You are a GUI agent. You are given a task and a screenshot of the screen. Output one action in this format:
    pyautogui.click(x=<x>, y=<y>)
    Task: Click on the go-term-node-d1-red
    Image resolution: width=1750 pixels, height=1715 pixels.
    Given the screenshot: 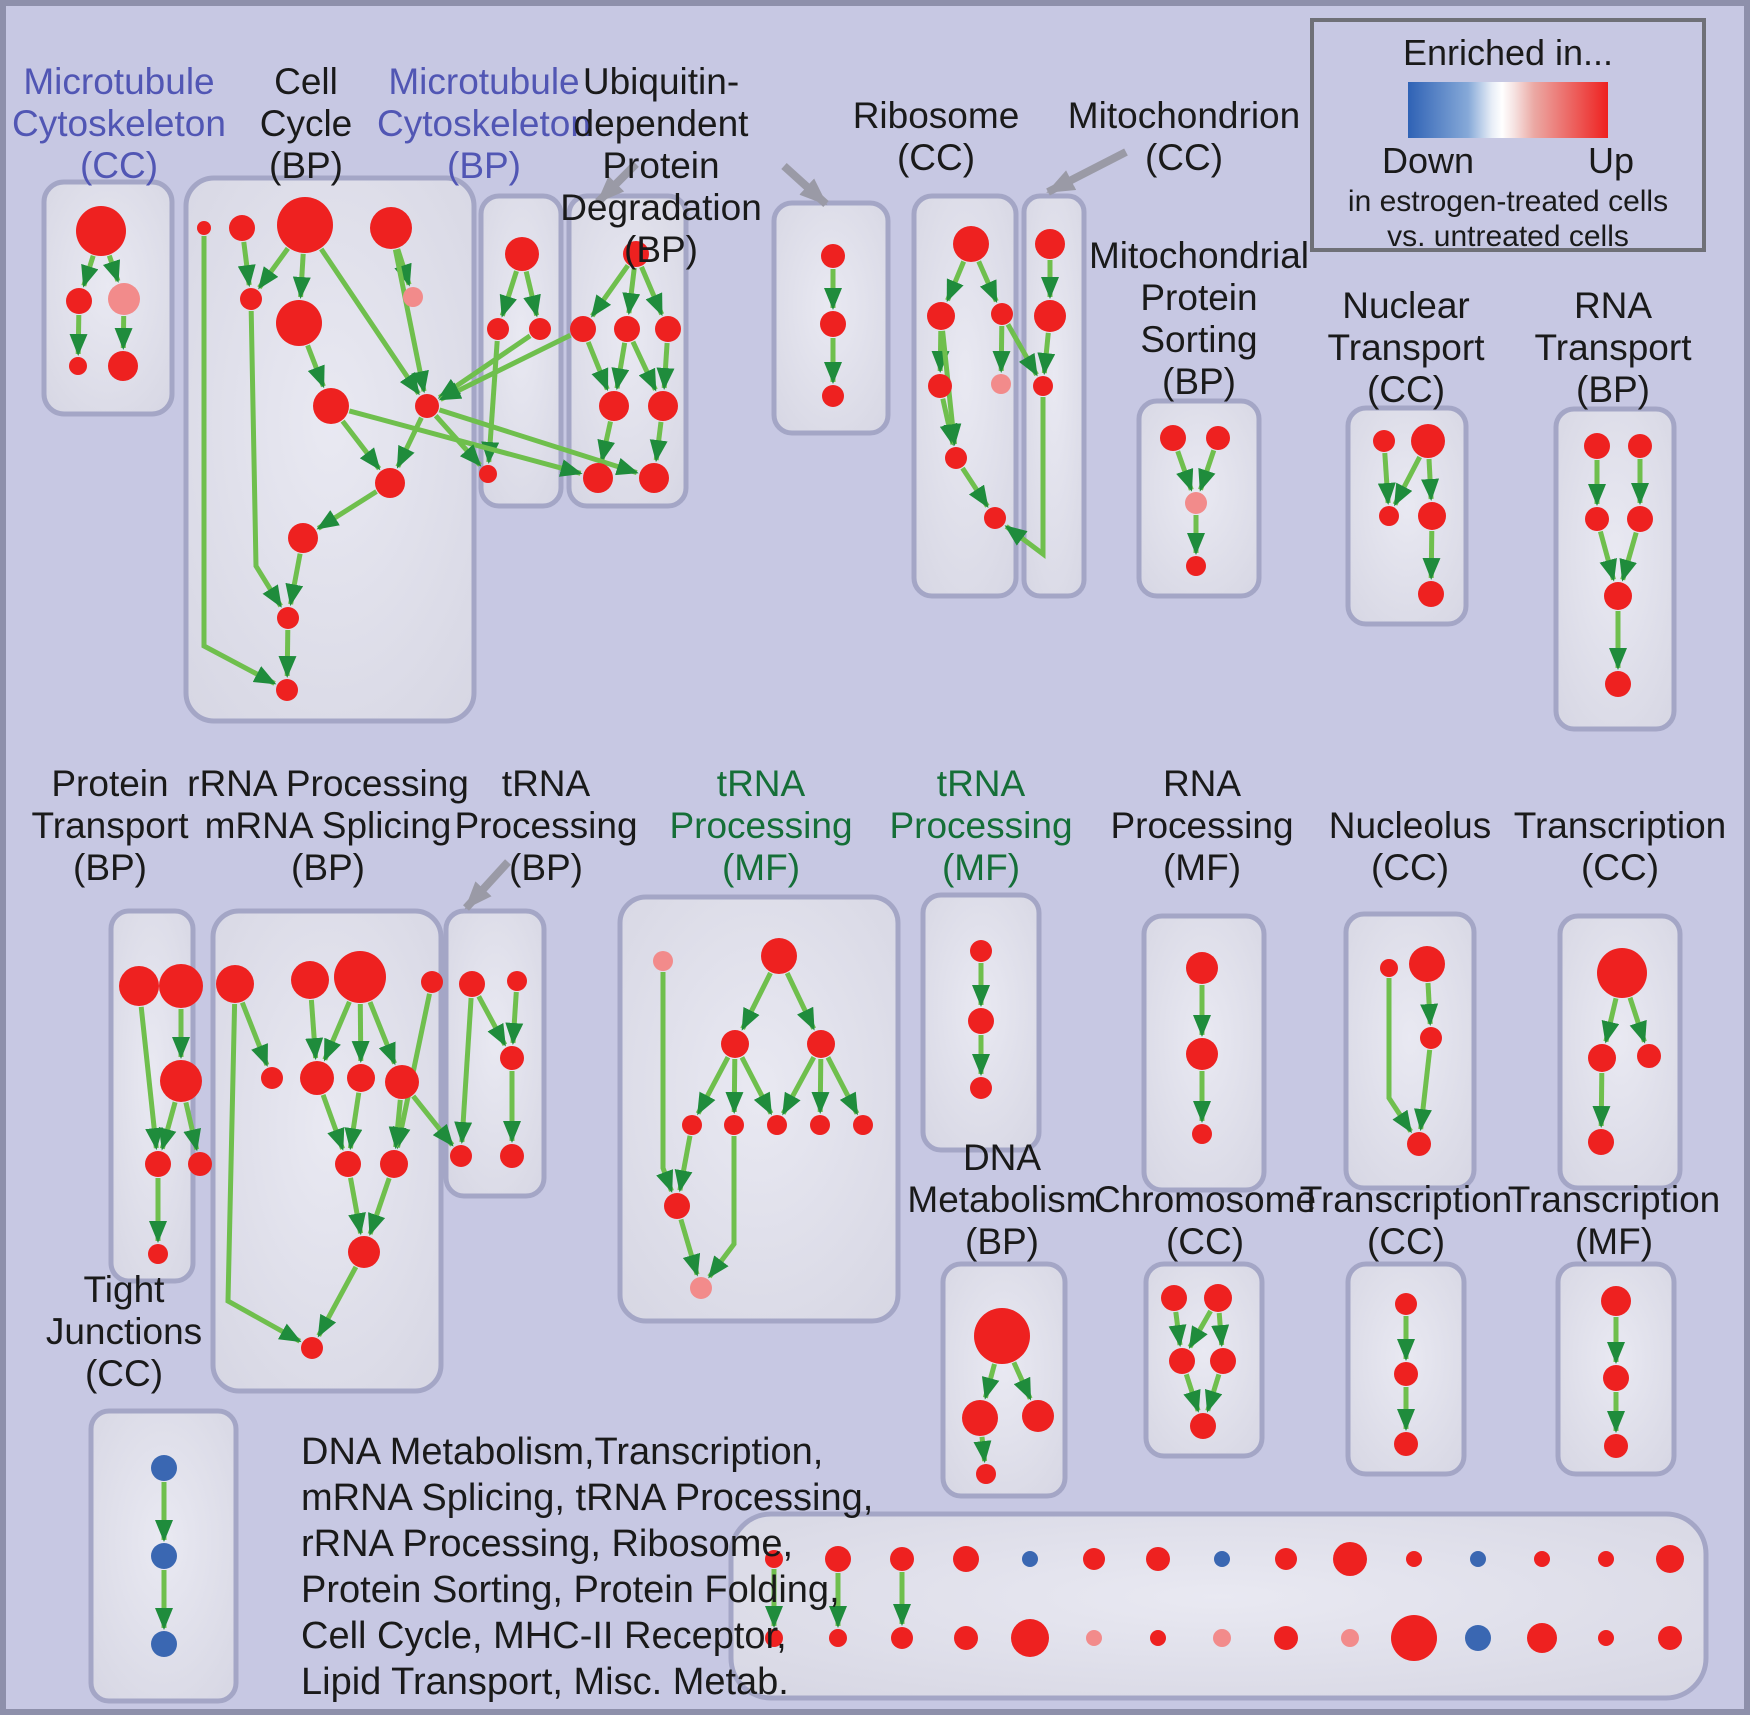 What is the action you would take?
    pyautogui.click(x=1002, y=1336)
    